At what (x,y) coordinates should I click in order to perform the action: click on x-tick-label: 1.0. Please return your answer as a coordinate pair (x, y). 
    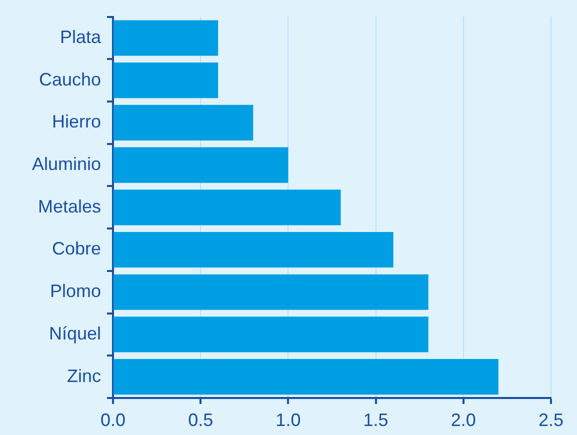
    Looking at the image, I should click on (288, 420).